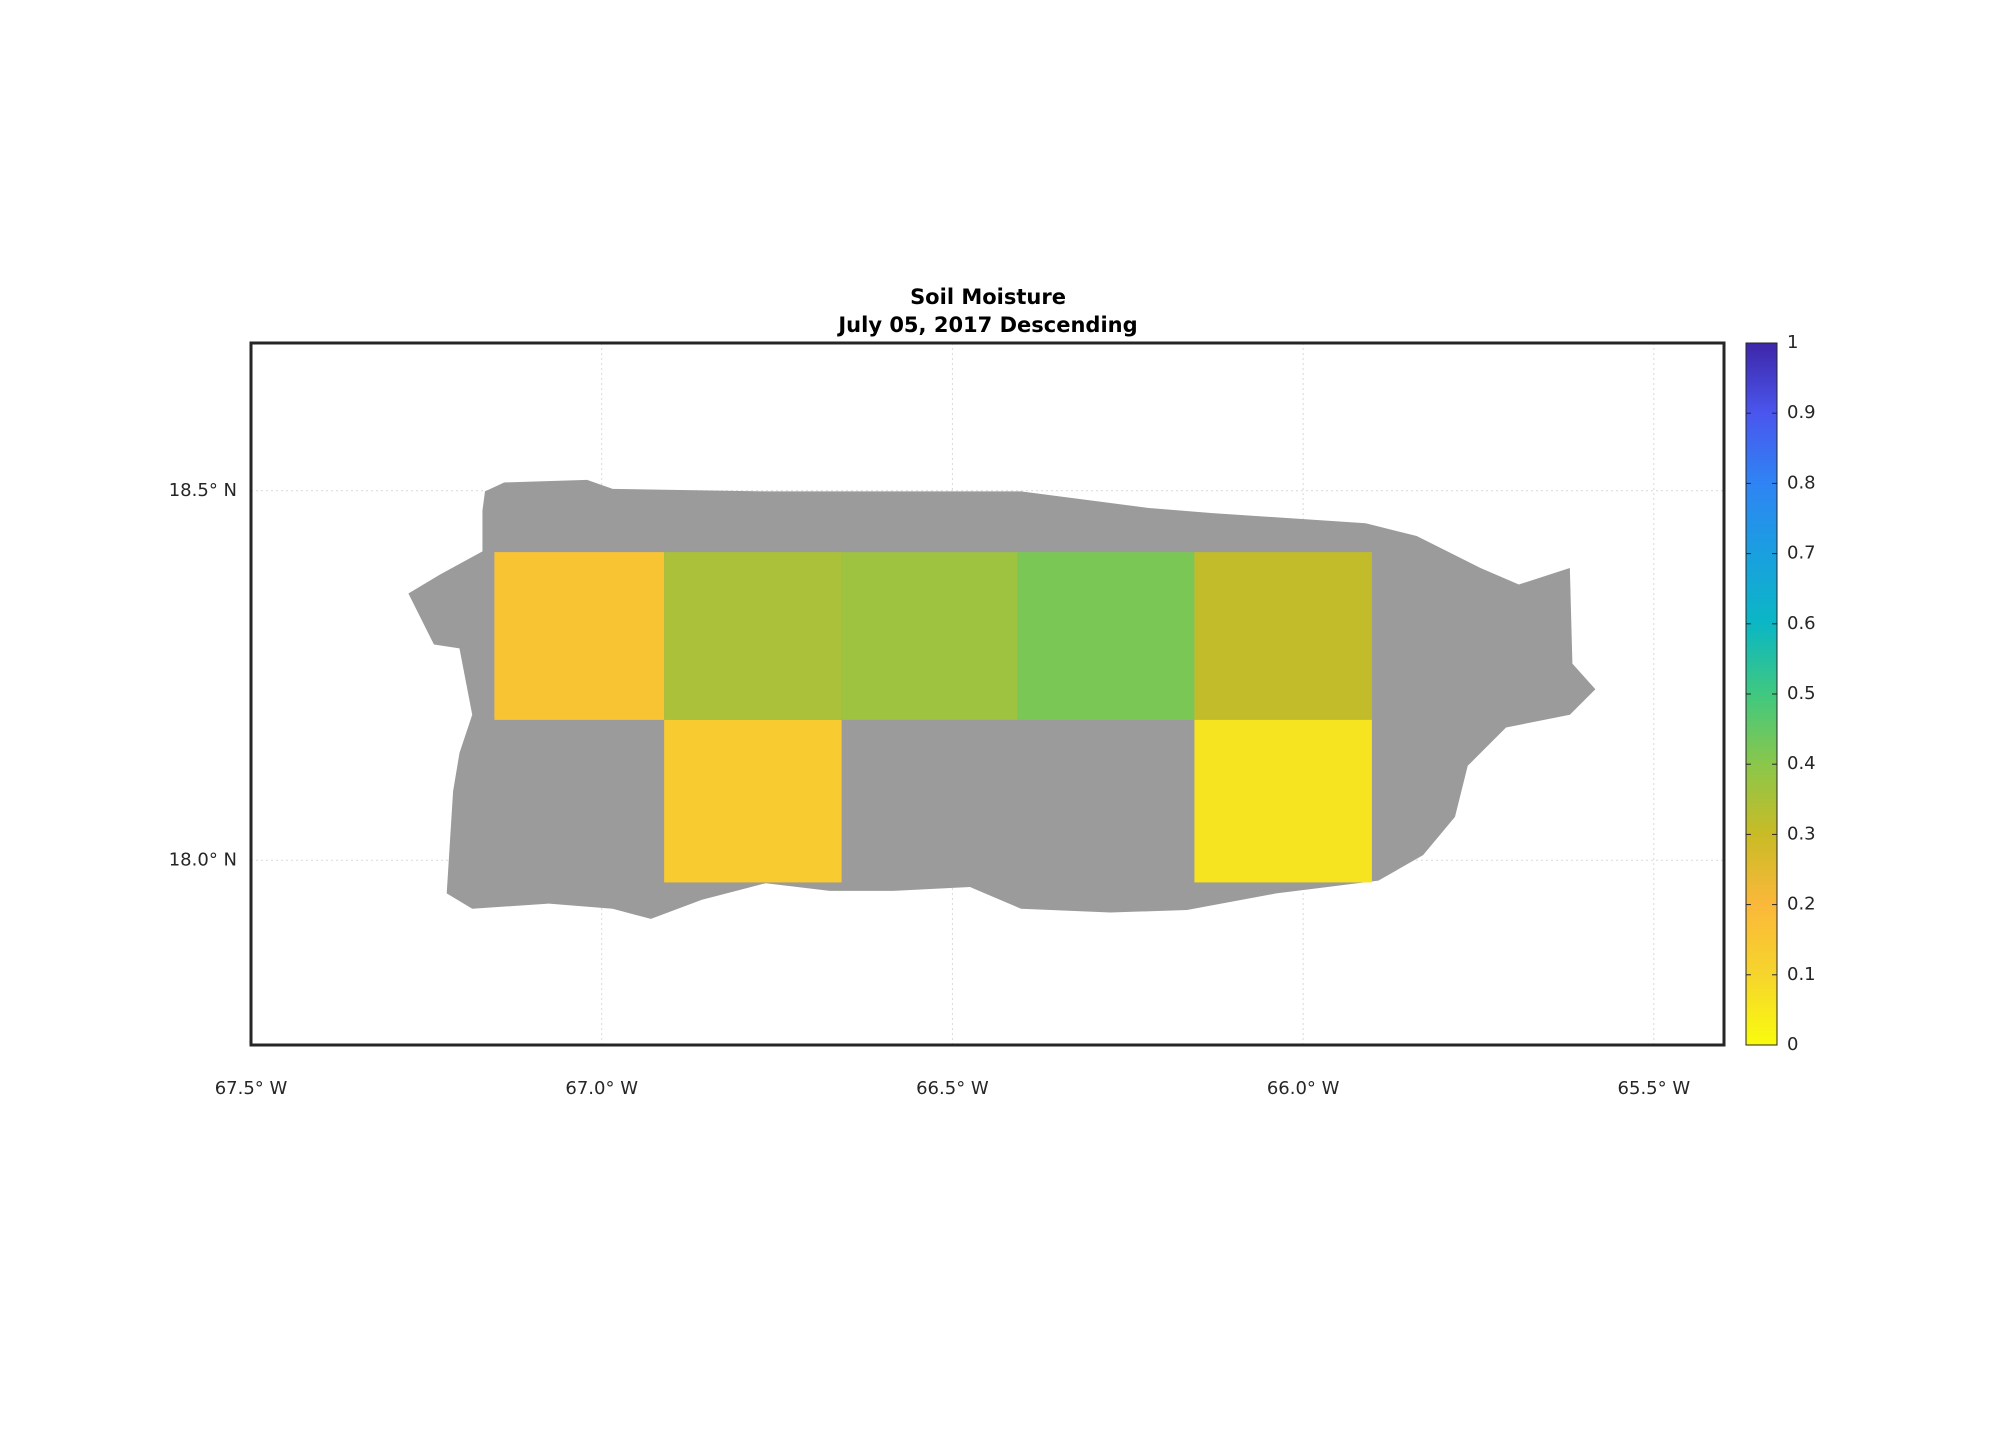  I want to click on x-tick-label: 65.5° W, so click(1654, 1088).